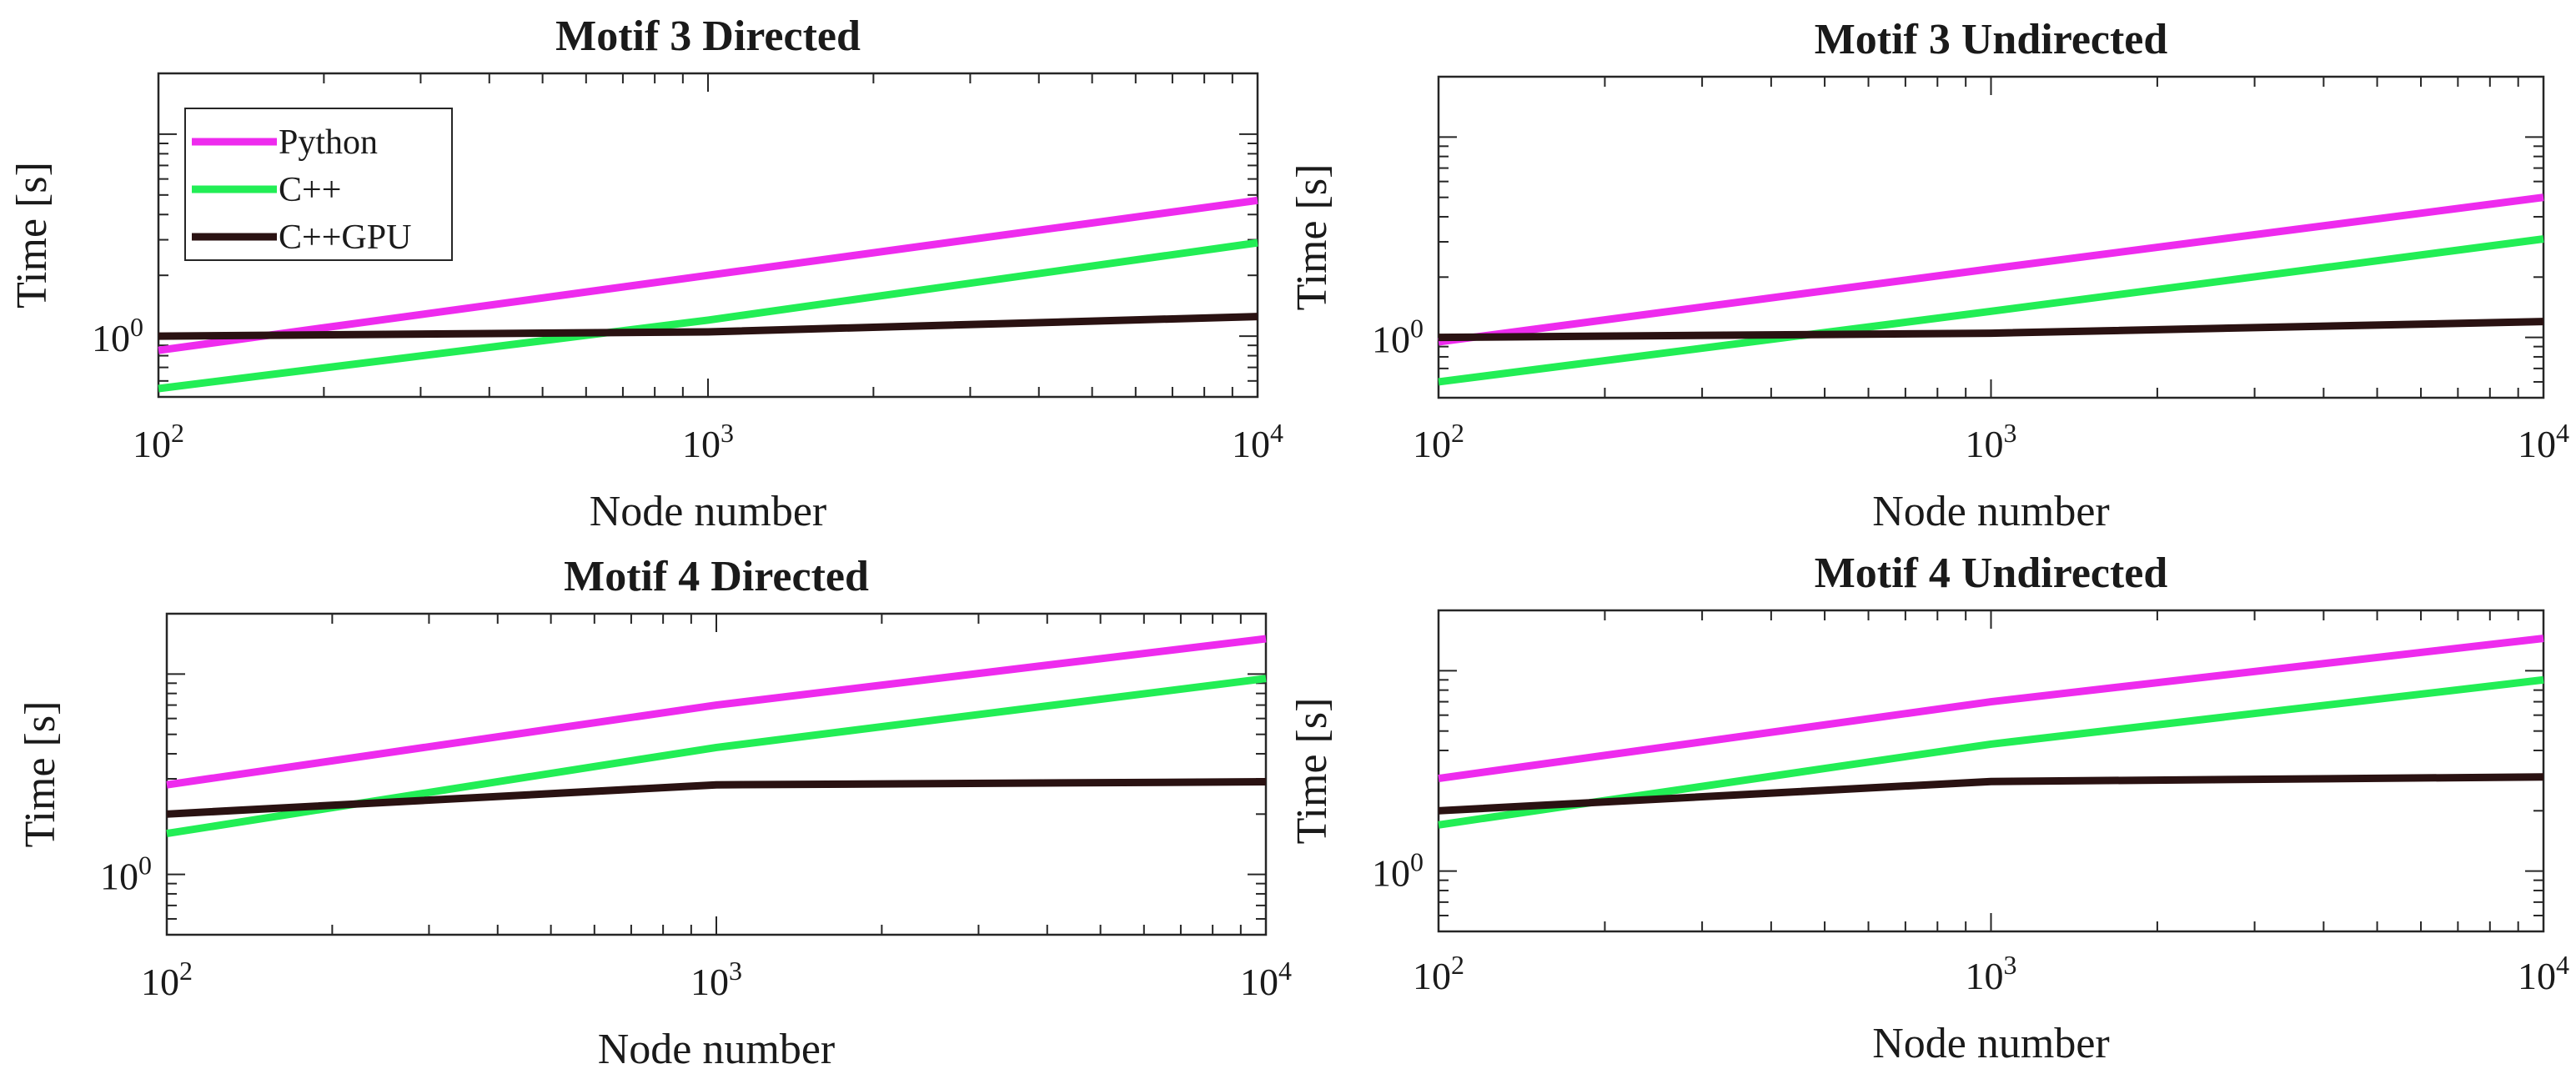 The height and width of the screenshot is (1079, 2576). Describe the element at coordinates (716, 576) in the screenshot. I see `chart-title: Motif 4 Directed` at that location.